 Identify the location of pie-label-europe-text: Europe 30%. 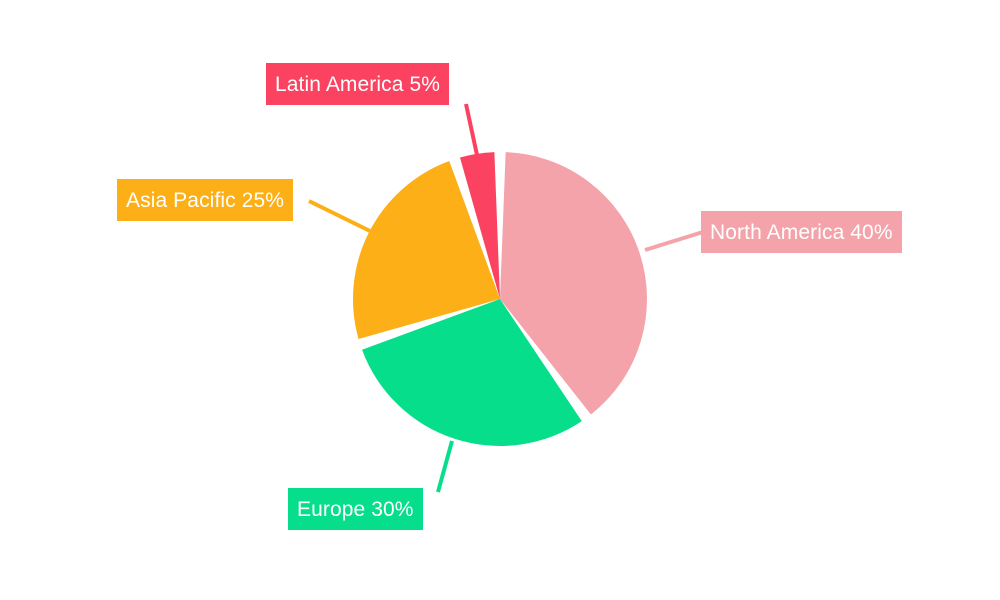
(355, 509).